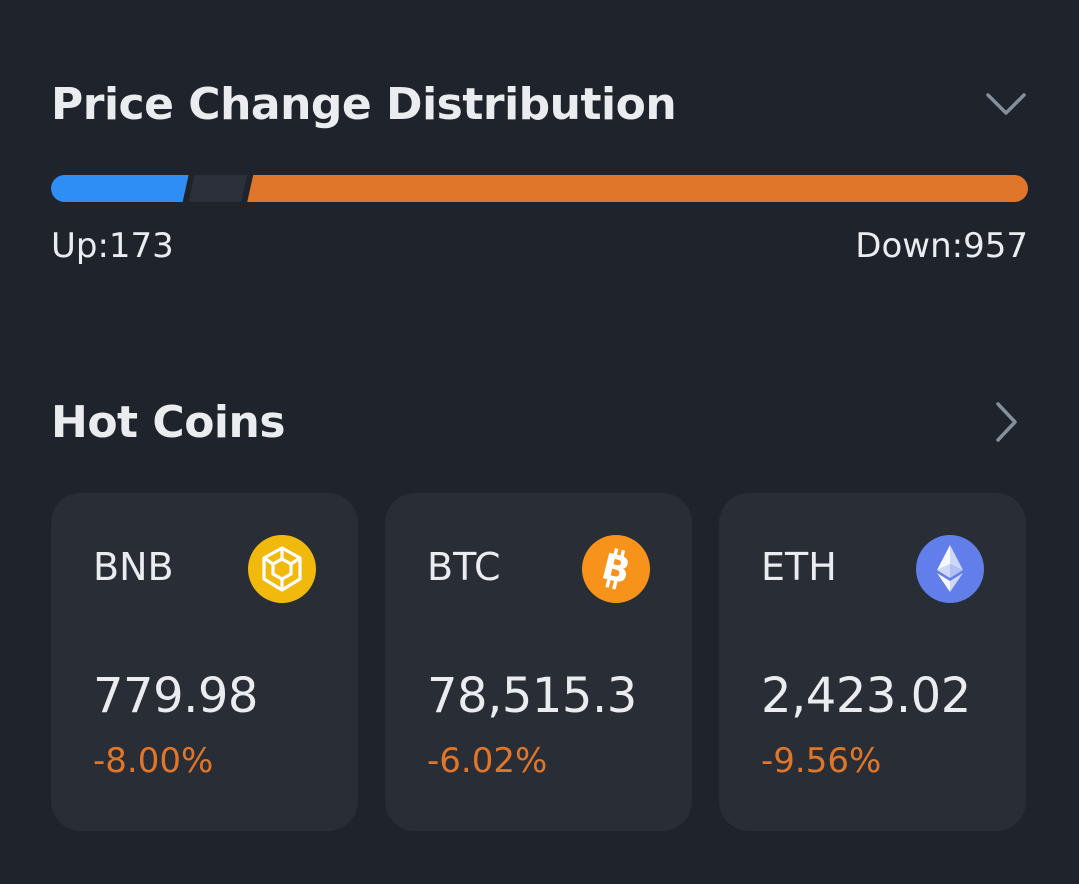 The height and width of the screenshot is (884, 1079). I want to click on section-title: Price Change Distribution, so click(364, 104).